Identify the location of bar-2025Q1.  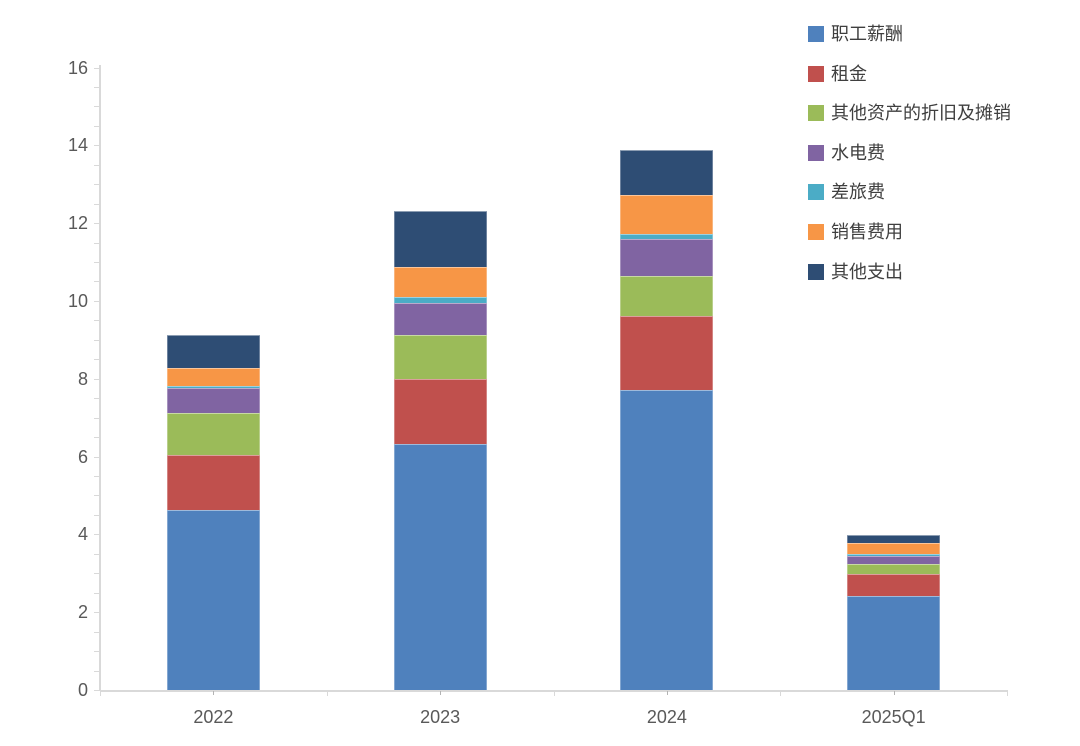
(894, 612).